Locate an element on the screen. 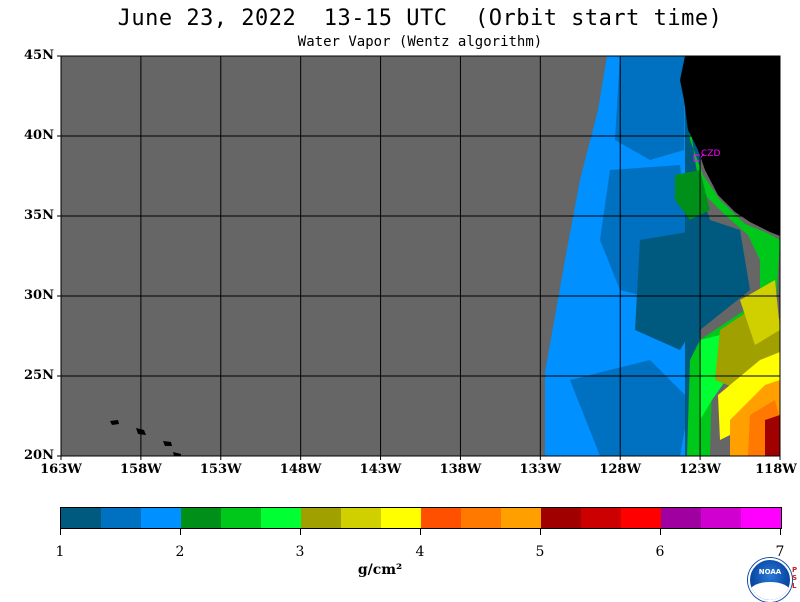 This screenshot has width=800, height=602. colorbar-tick-label: 4 is located at coordinates (420, 552).